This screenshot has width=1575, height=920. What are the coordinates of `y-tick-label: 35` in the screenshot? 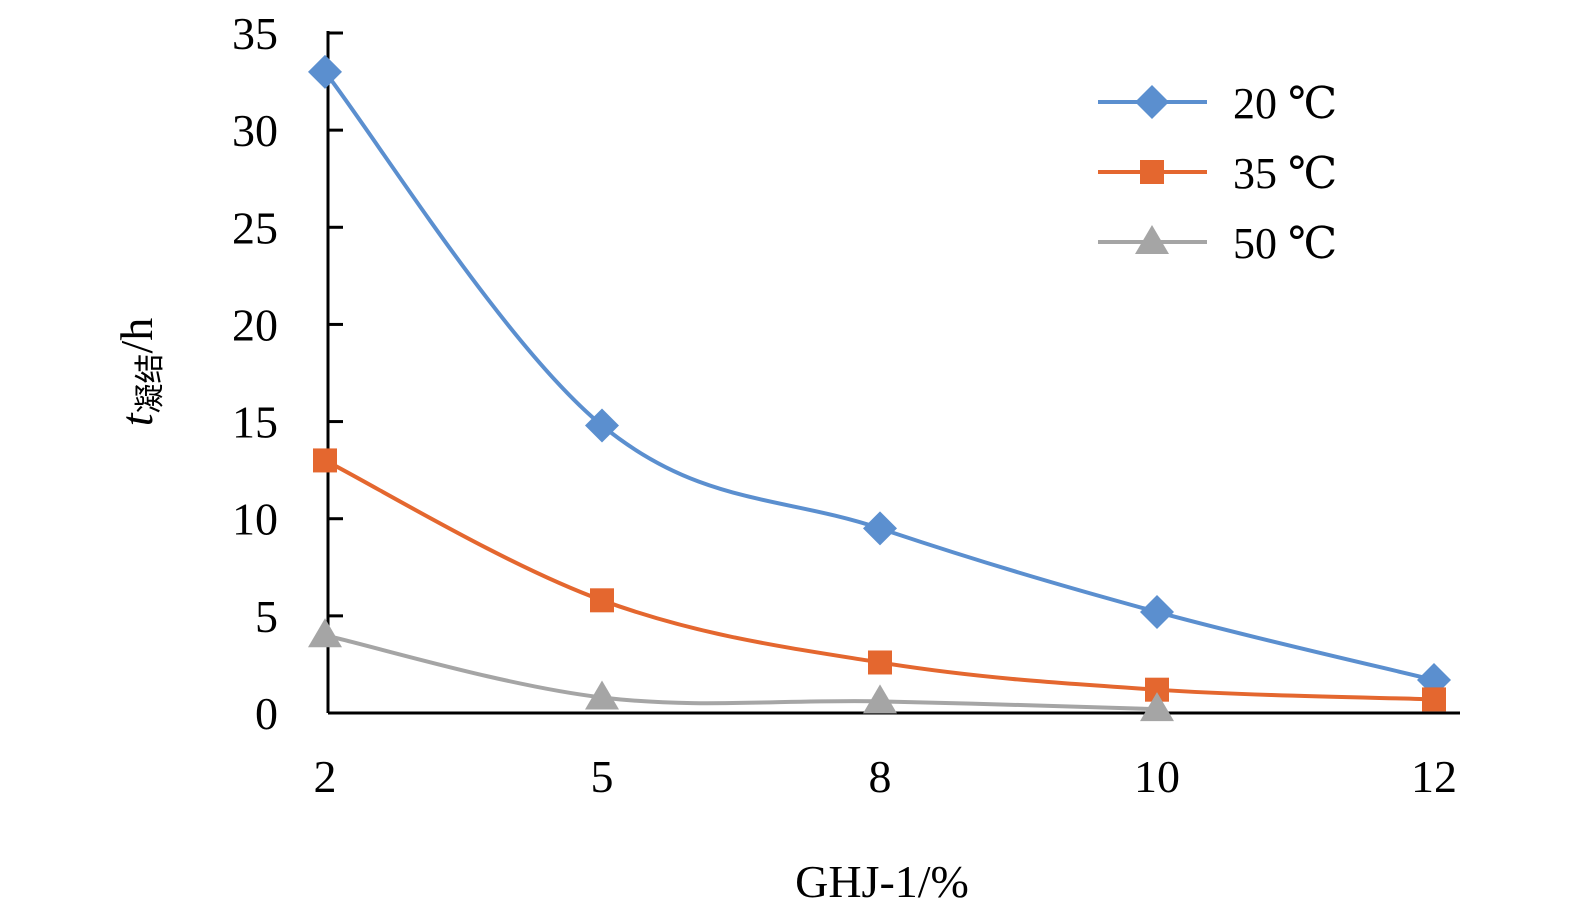 It's located at (255, 33).